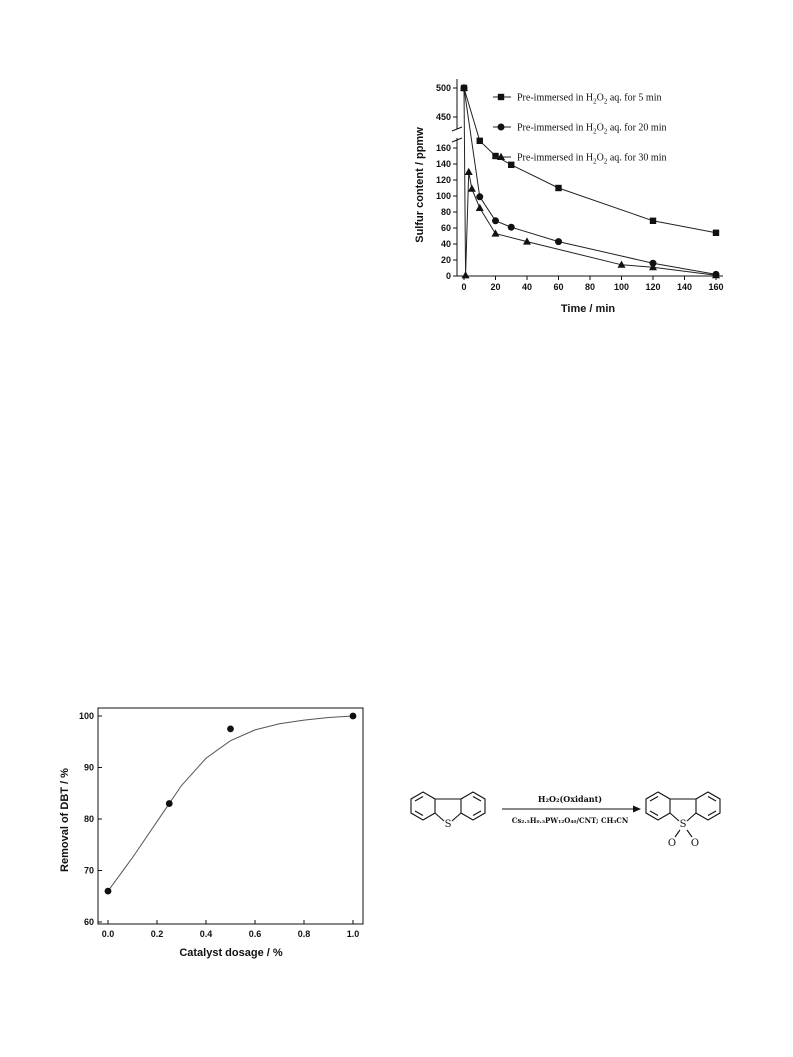  I want to click on chart2-axes: 0.0 0.2 0.4 0.6 0.8 1.0 60 70 80 90 100, so click(221, 823).